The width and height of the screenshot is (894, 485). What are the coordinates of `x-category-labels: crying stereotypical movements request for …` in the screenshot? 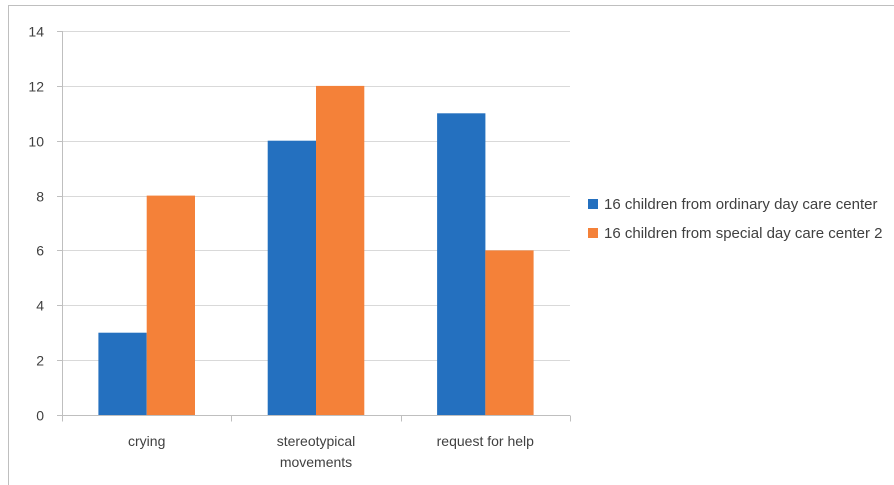 It's located at (331, 451).